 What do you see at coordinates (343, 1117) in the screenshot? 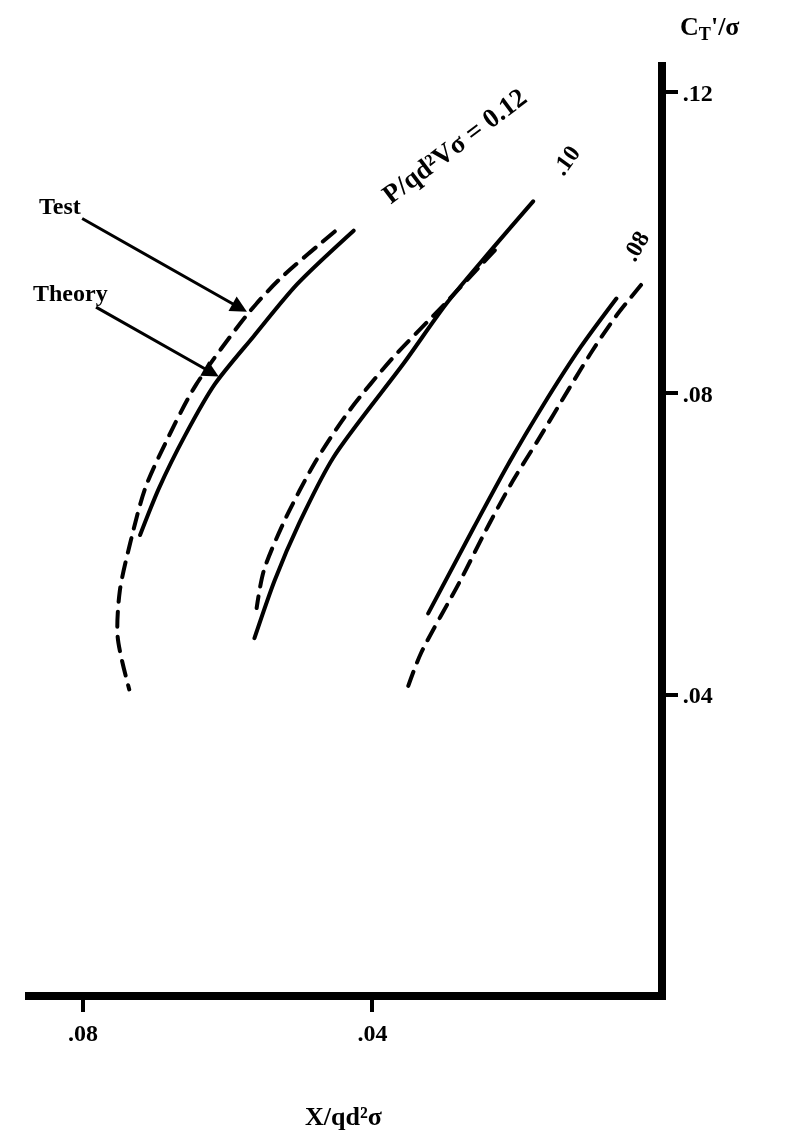
I see `x-axis-title: X/qd²σ` at bounding box center [343, 1117].